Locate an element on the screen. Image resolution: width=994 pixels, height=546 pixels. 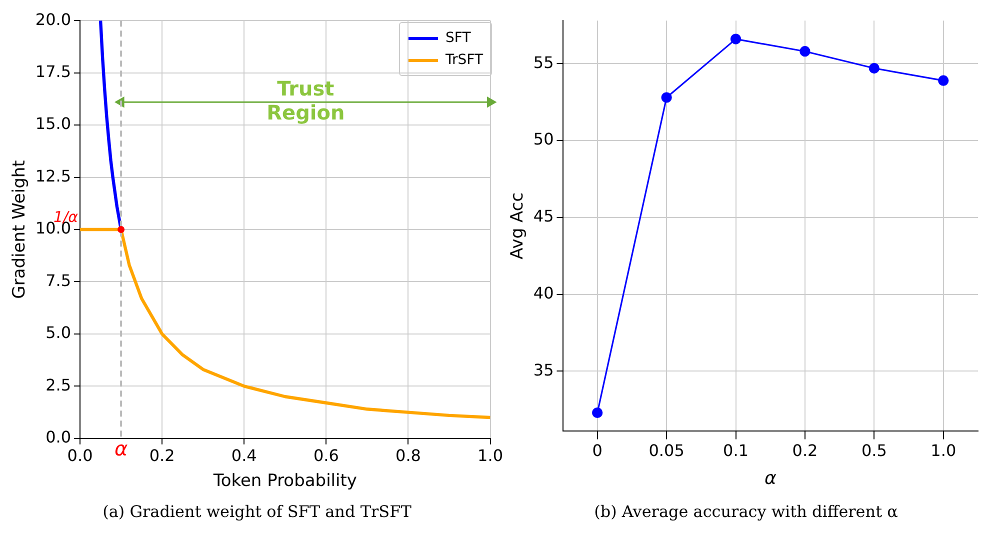
y-tick-label: 20.0 is located at coordinates (53, 19).